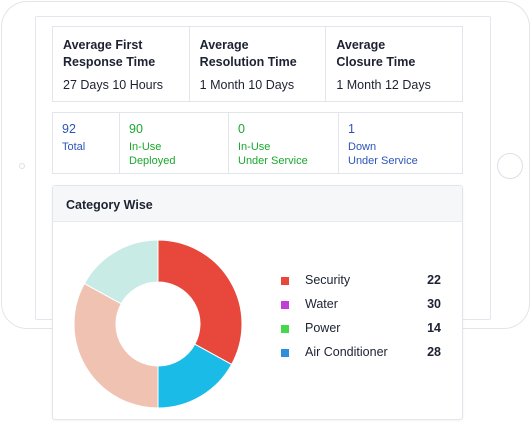 This screenshot has height=422, width=531. Describe the element at coordinates (22, 166) in the screenshot. I see `tablet-camera-dot` at that location.